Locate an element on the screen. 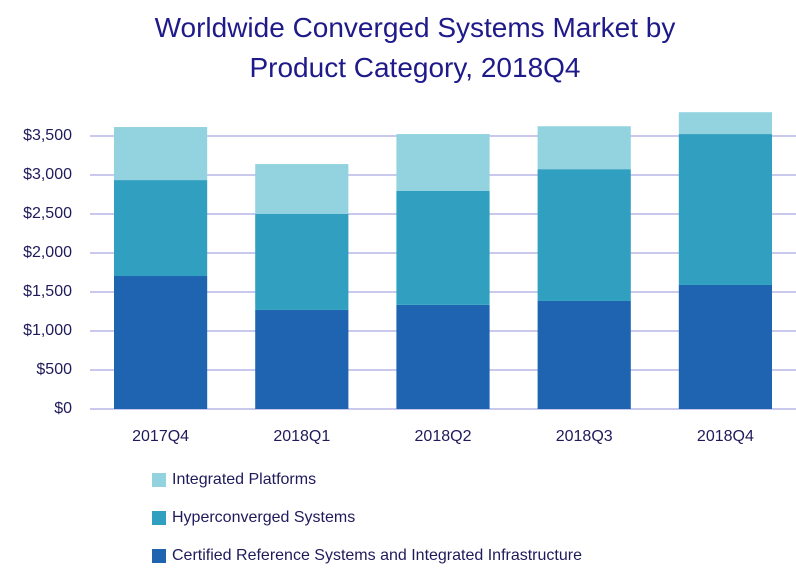 The image size is (796, 575). y-tick-label: $3,000 is located at coordinates (47, 174).